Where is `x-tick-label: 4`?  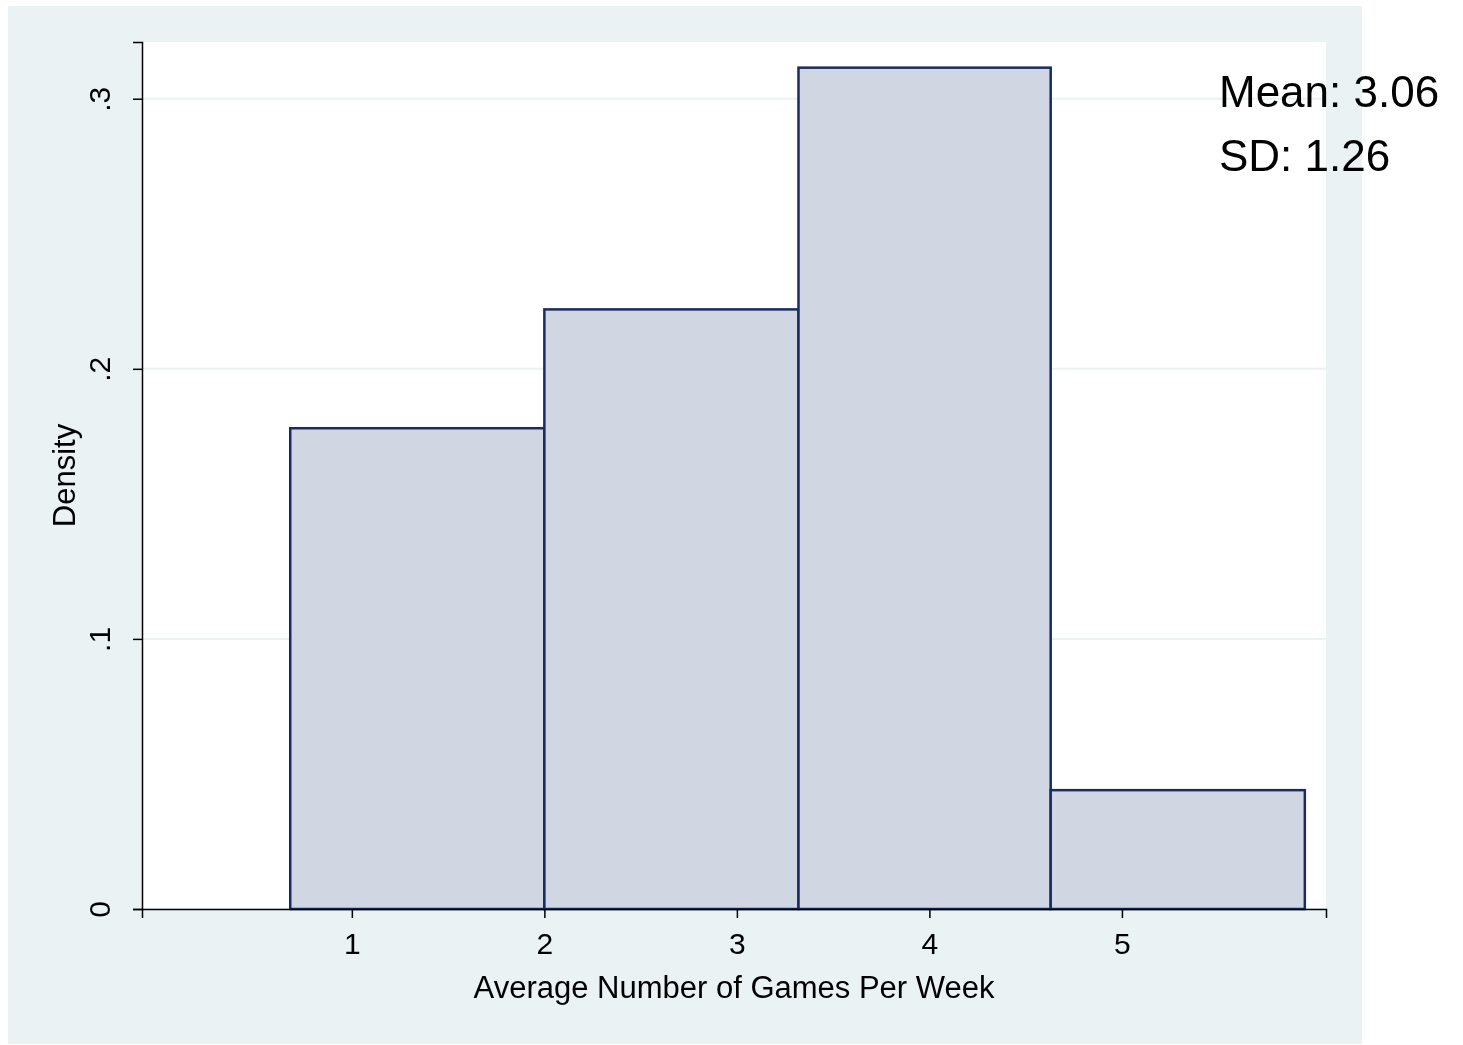 x-tick-label: 4 is located at coordinates (930, 943).